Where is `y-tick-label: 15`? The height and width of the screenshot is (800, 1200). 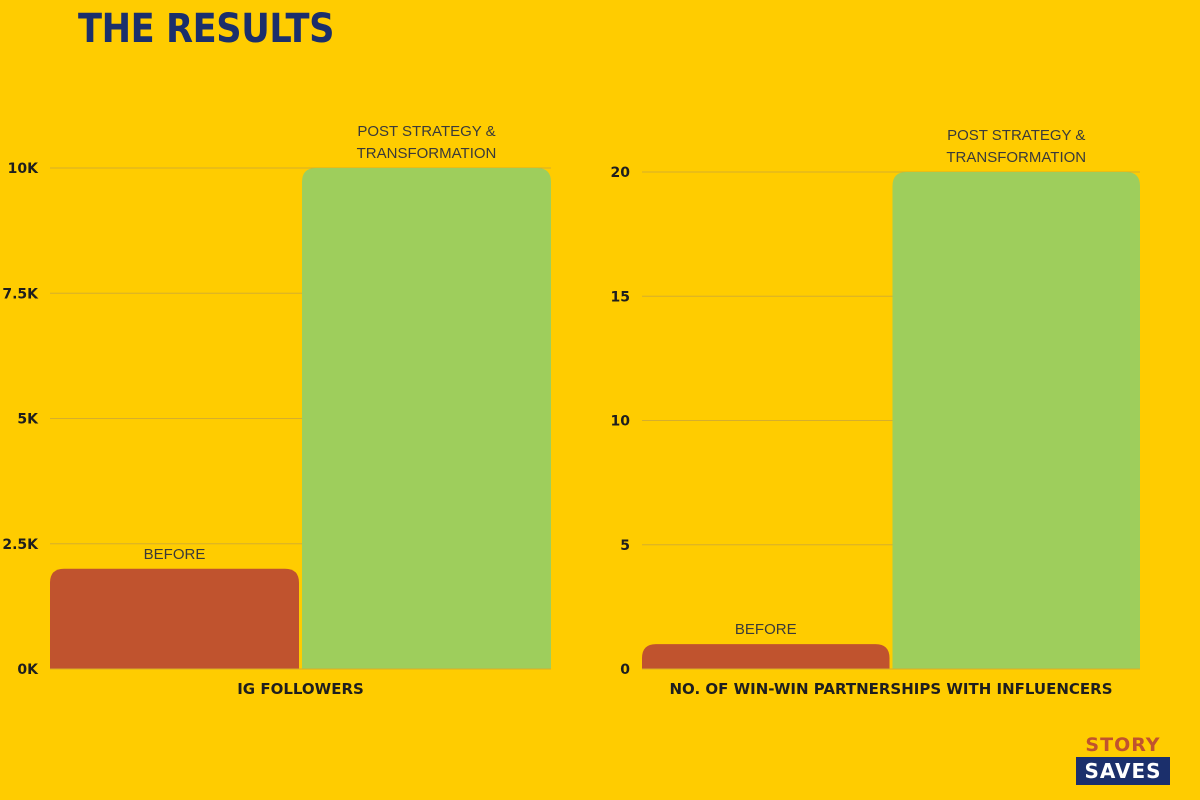
y-tick-label: 15 is located at coordinates (620, 297).